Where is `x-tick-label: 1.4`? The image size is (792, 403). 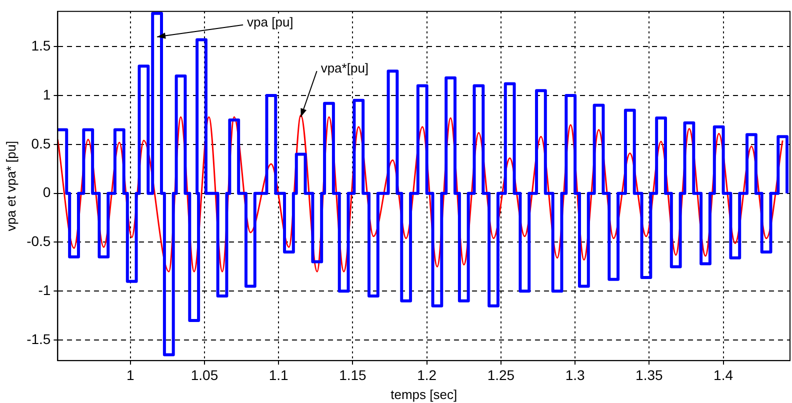 x-tick-label: 1.4 is located at coordinates (724, 374).